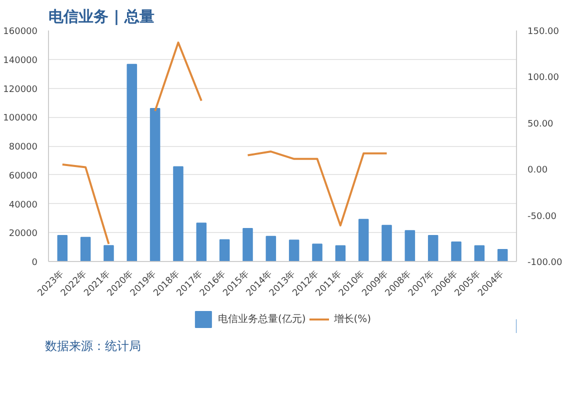 The image size is (570, 400). I want to click on y-tick-label: 0, so click(35, 263).